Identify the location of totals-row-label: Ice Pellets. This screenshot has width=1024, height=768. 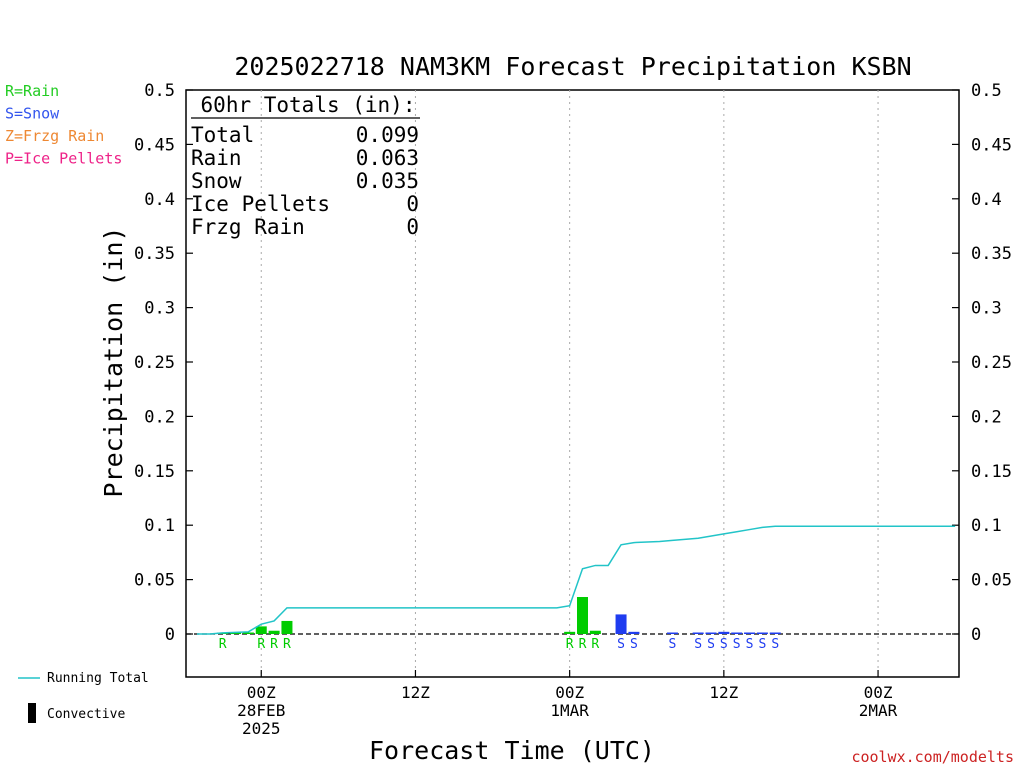
(260, 204).